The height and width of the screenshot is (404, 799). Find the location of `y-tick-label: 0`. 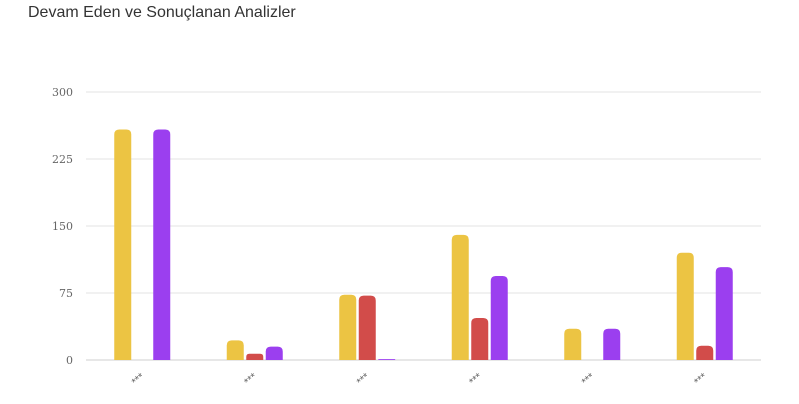

y-tick-label: 0 is located at coordinates (69, 360).